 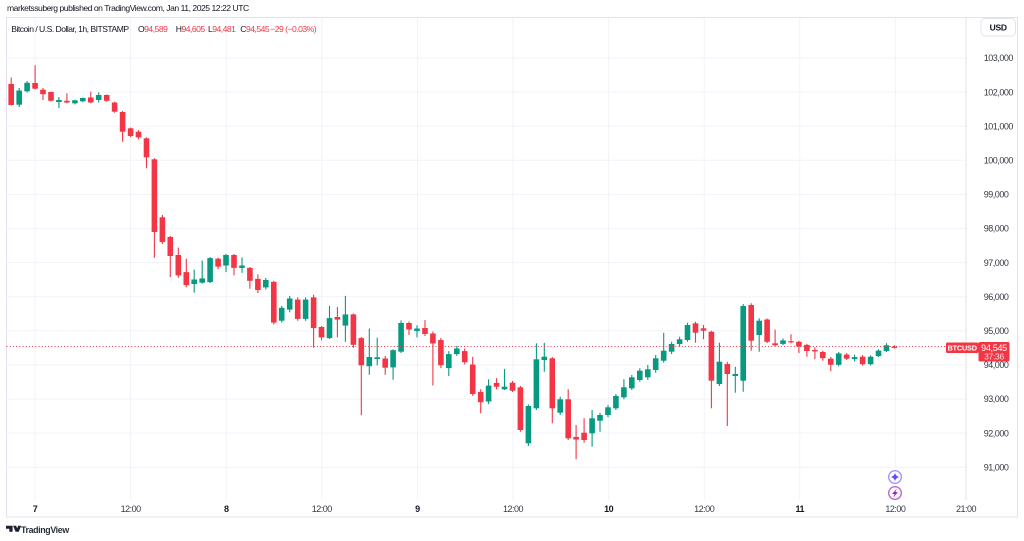 What do you see at coordinates (996, 297) in the screenshot?
I see `svg-text: 96,000` at bounding box center [996, 297].